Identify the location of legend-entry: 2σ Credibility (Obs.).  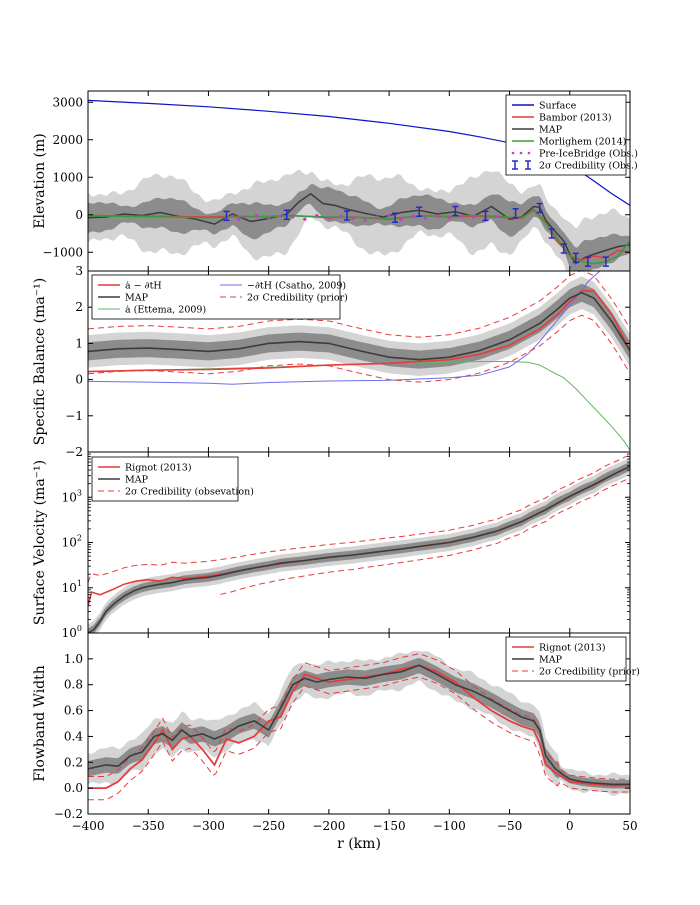
(575, 166).